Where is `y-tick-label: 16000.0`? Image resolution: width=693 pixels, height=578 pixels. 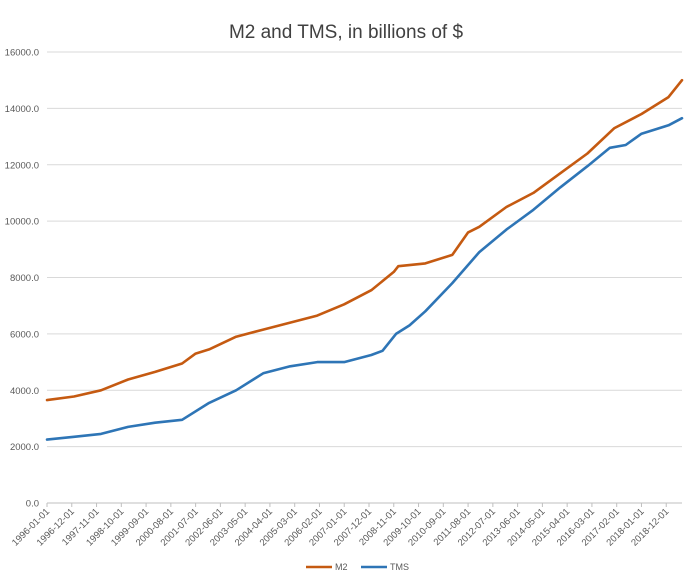
y-tick-label: 16000.0 is located at coordinates (22, 53).